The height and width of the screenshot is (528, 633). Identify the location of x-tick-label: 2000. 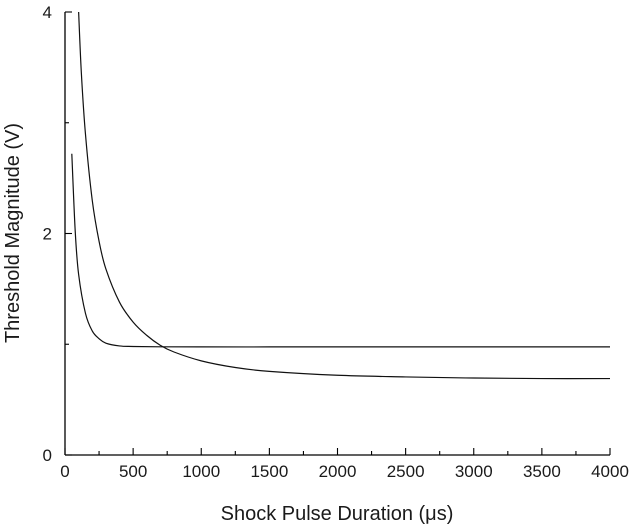
(338, 471).